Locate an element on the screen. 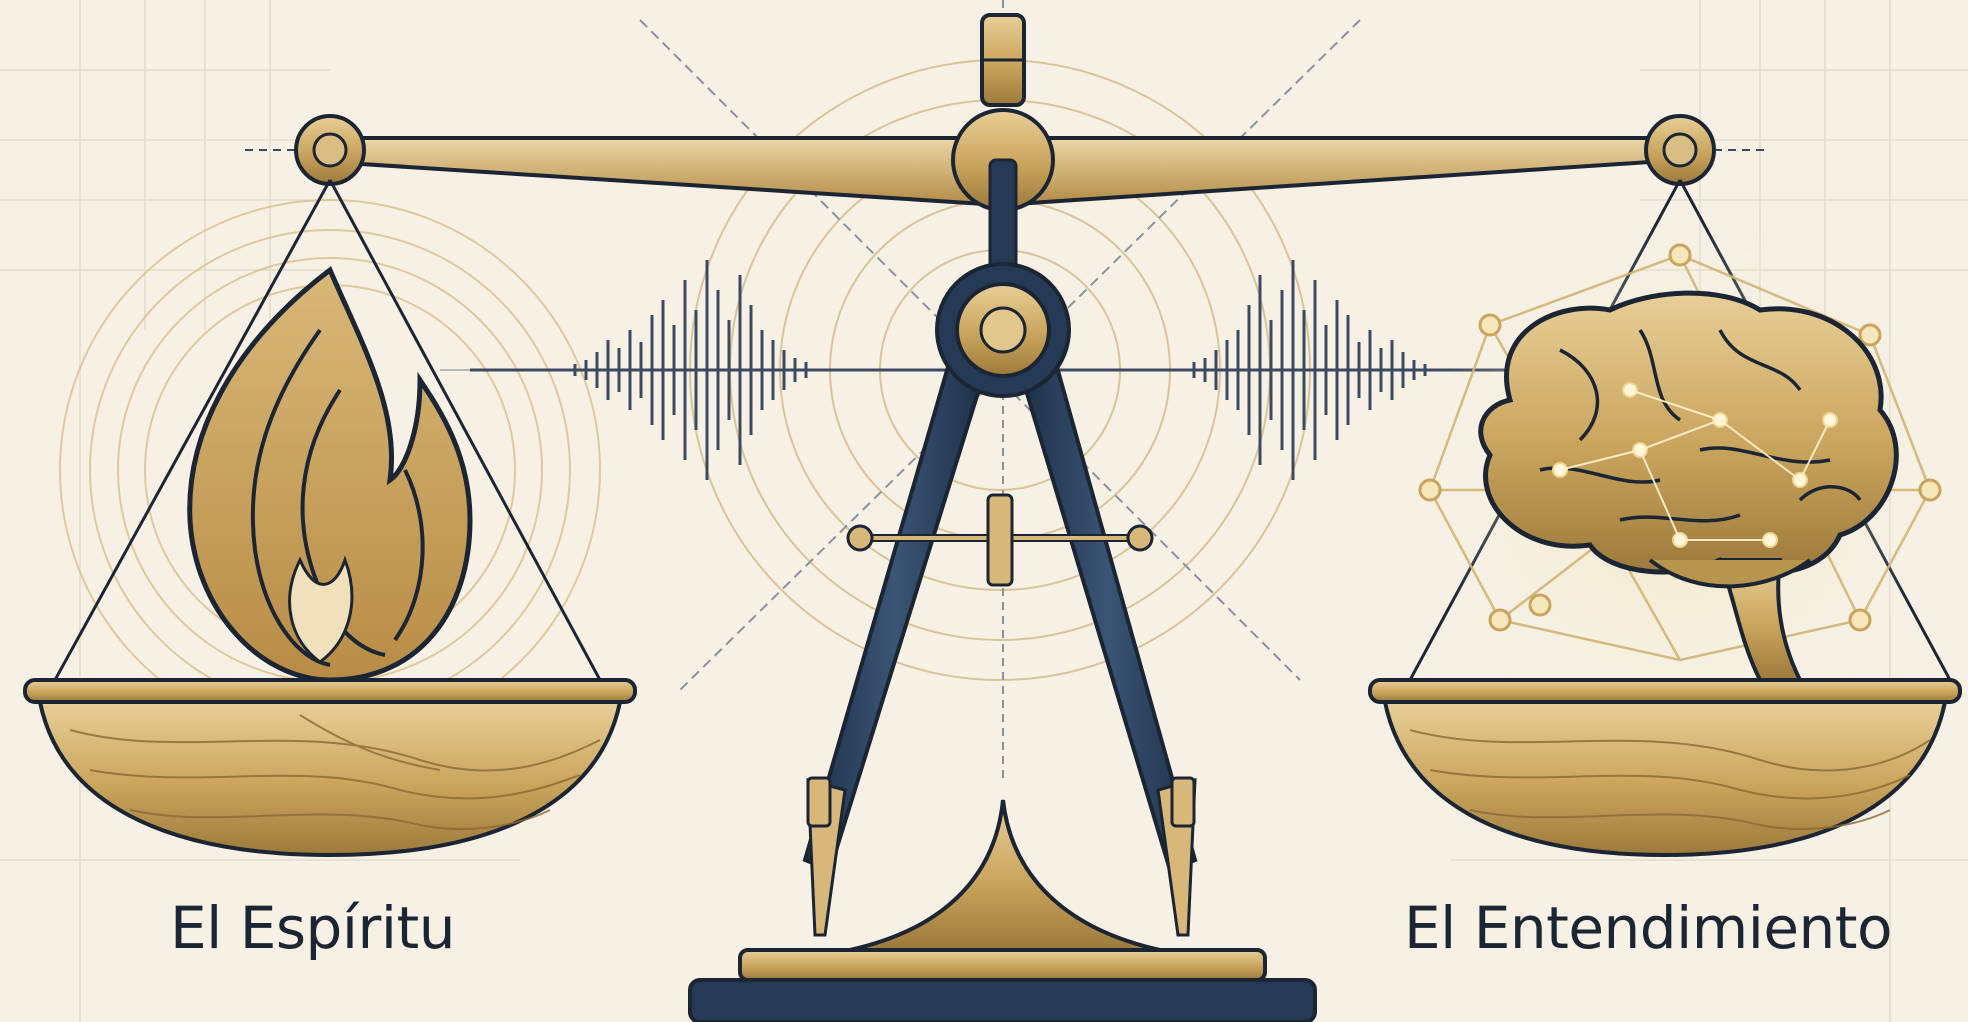 Image resolution: width=1968 pixels, height=1022 pixels. brain-network-icon is located at coordinates (1680, 480).